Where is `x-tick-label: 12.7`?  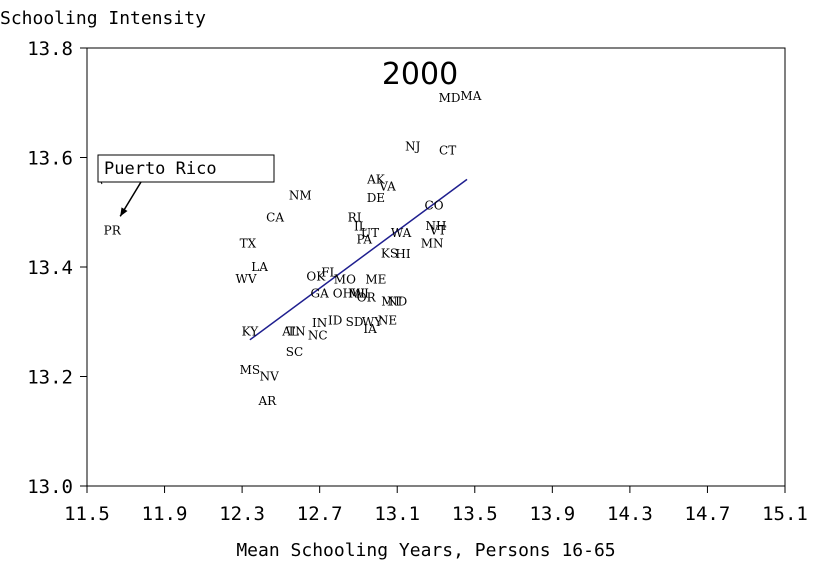
x-tick-label: 12.7 is located at coordinates (320, 514).